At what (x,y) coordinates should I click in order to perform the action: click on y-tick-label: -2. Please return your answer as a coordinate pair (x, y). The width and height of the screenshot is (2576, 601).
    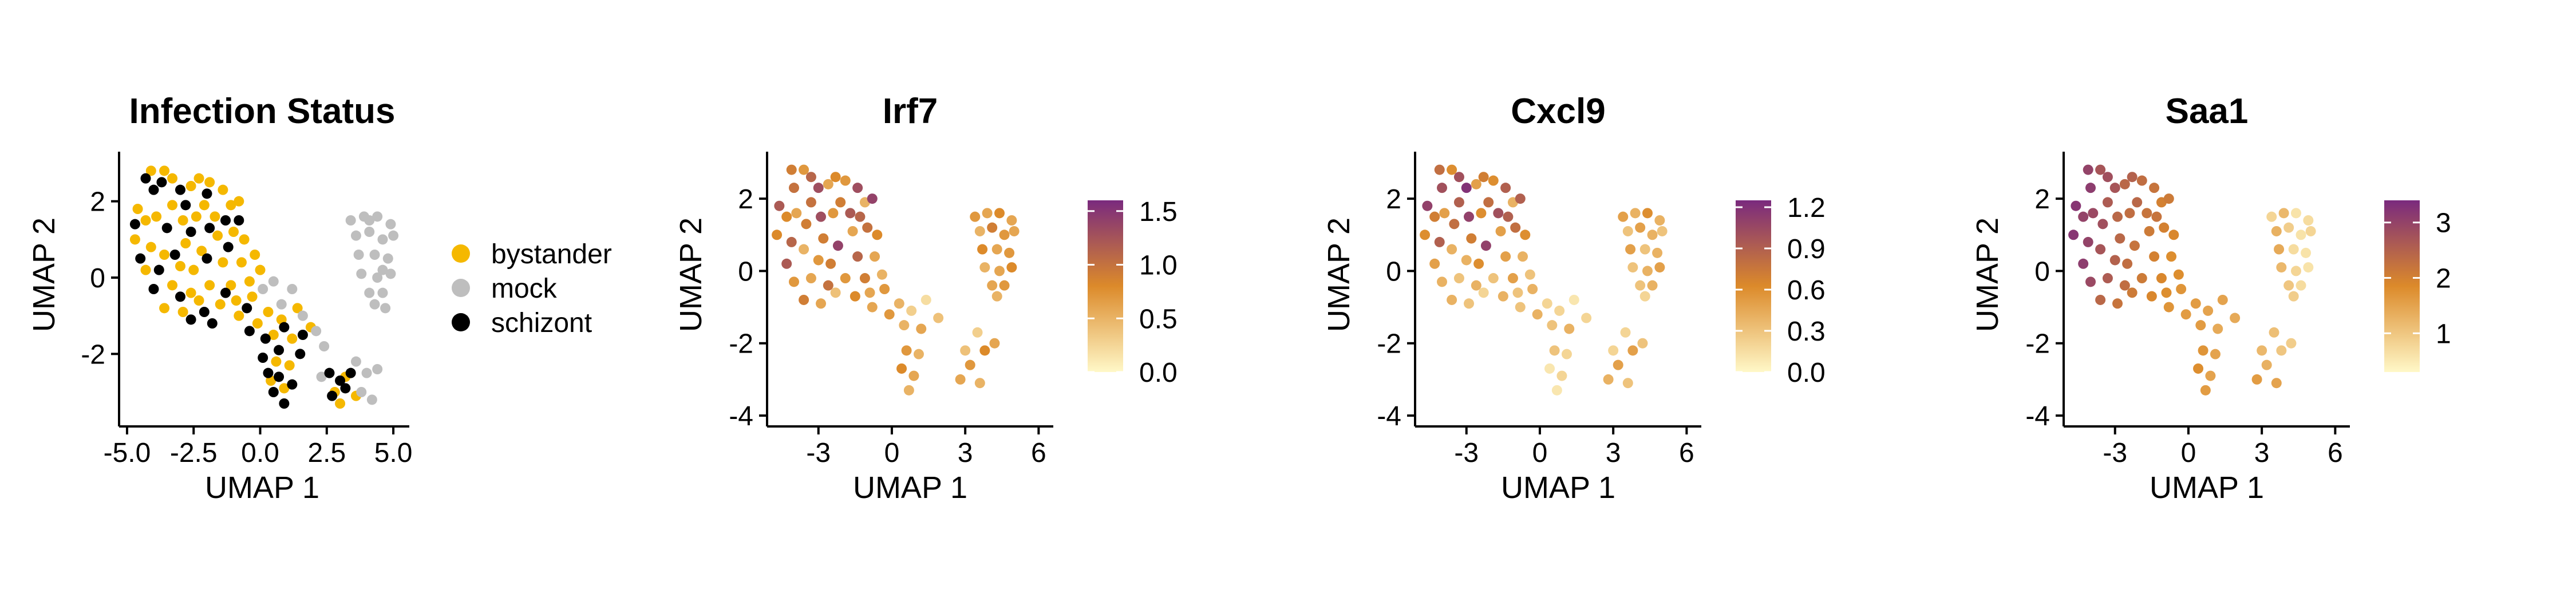
    Looking at the image, I should click on (1389, 344).